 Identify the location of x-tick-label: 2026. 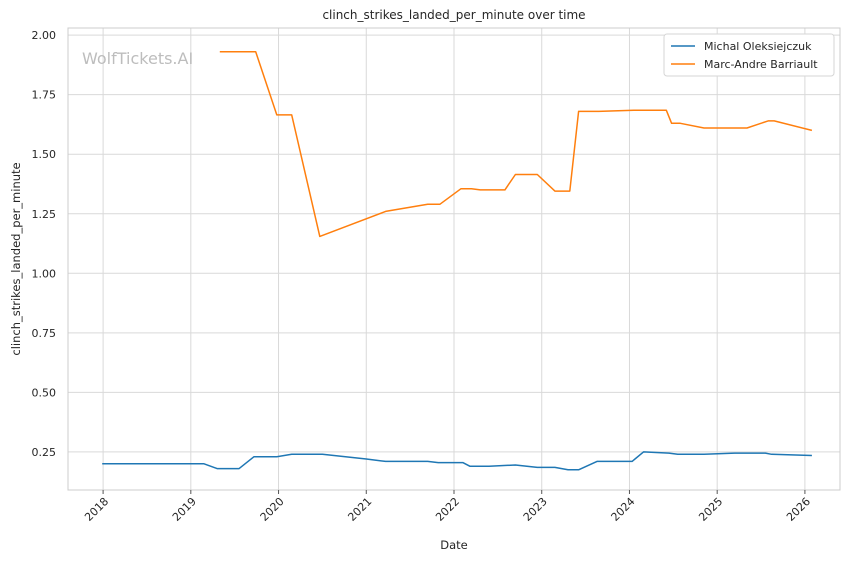
(798, 509).